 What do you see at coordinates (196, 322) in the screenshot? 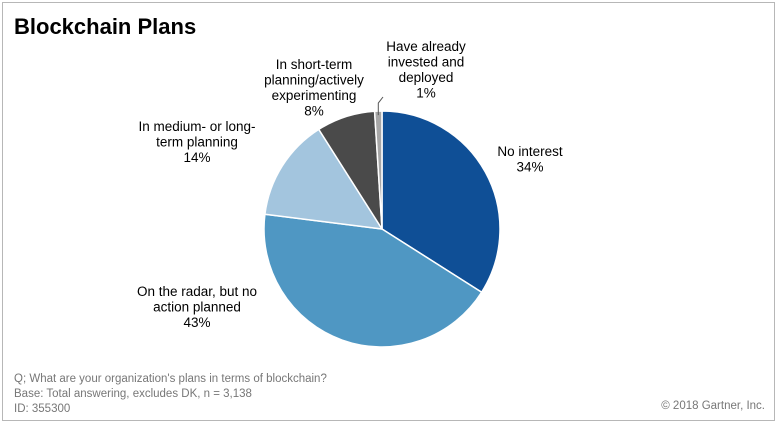
I see `slice-label-line: 43%` at bounding box center [196, 322].